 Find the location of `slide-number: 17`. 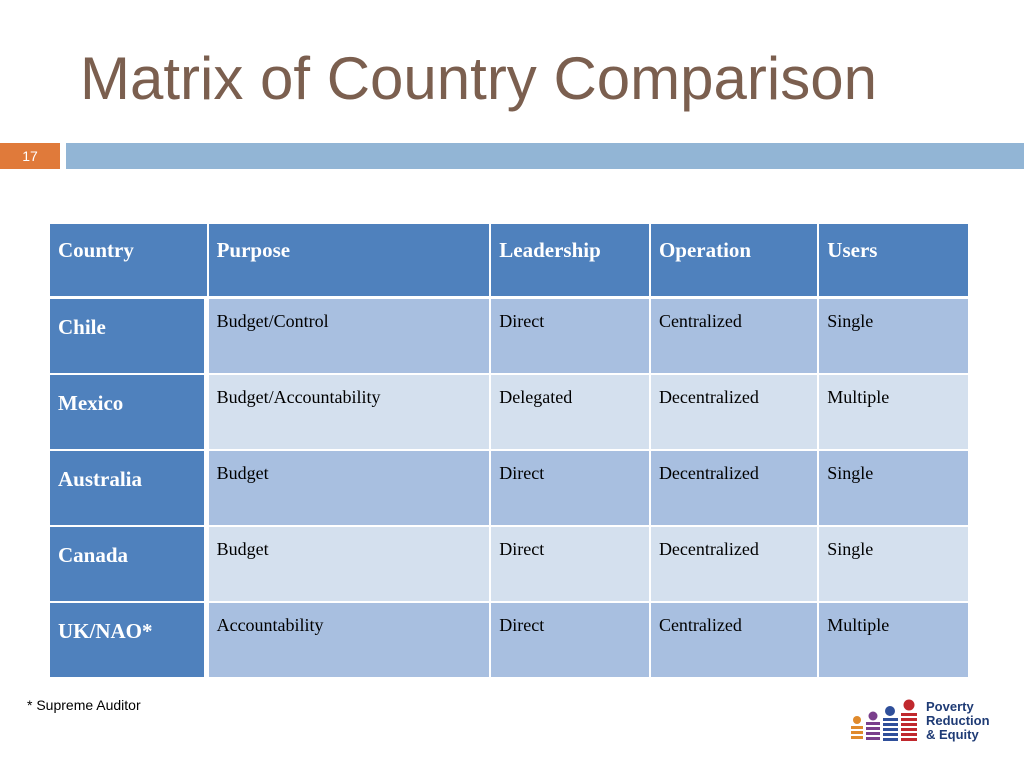

slide-number: 17 is located at coordinates (30, 156).